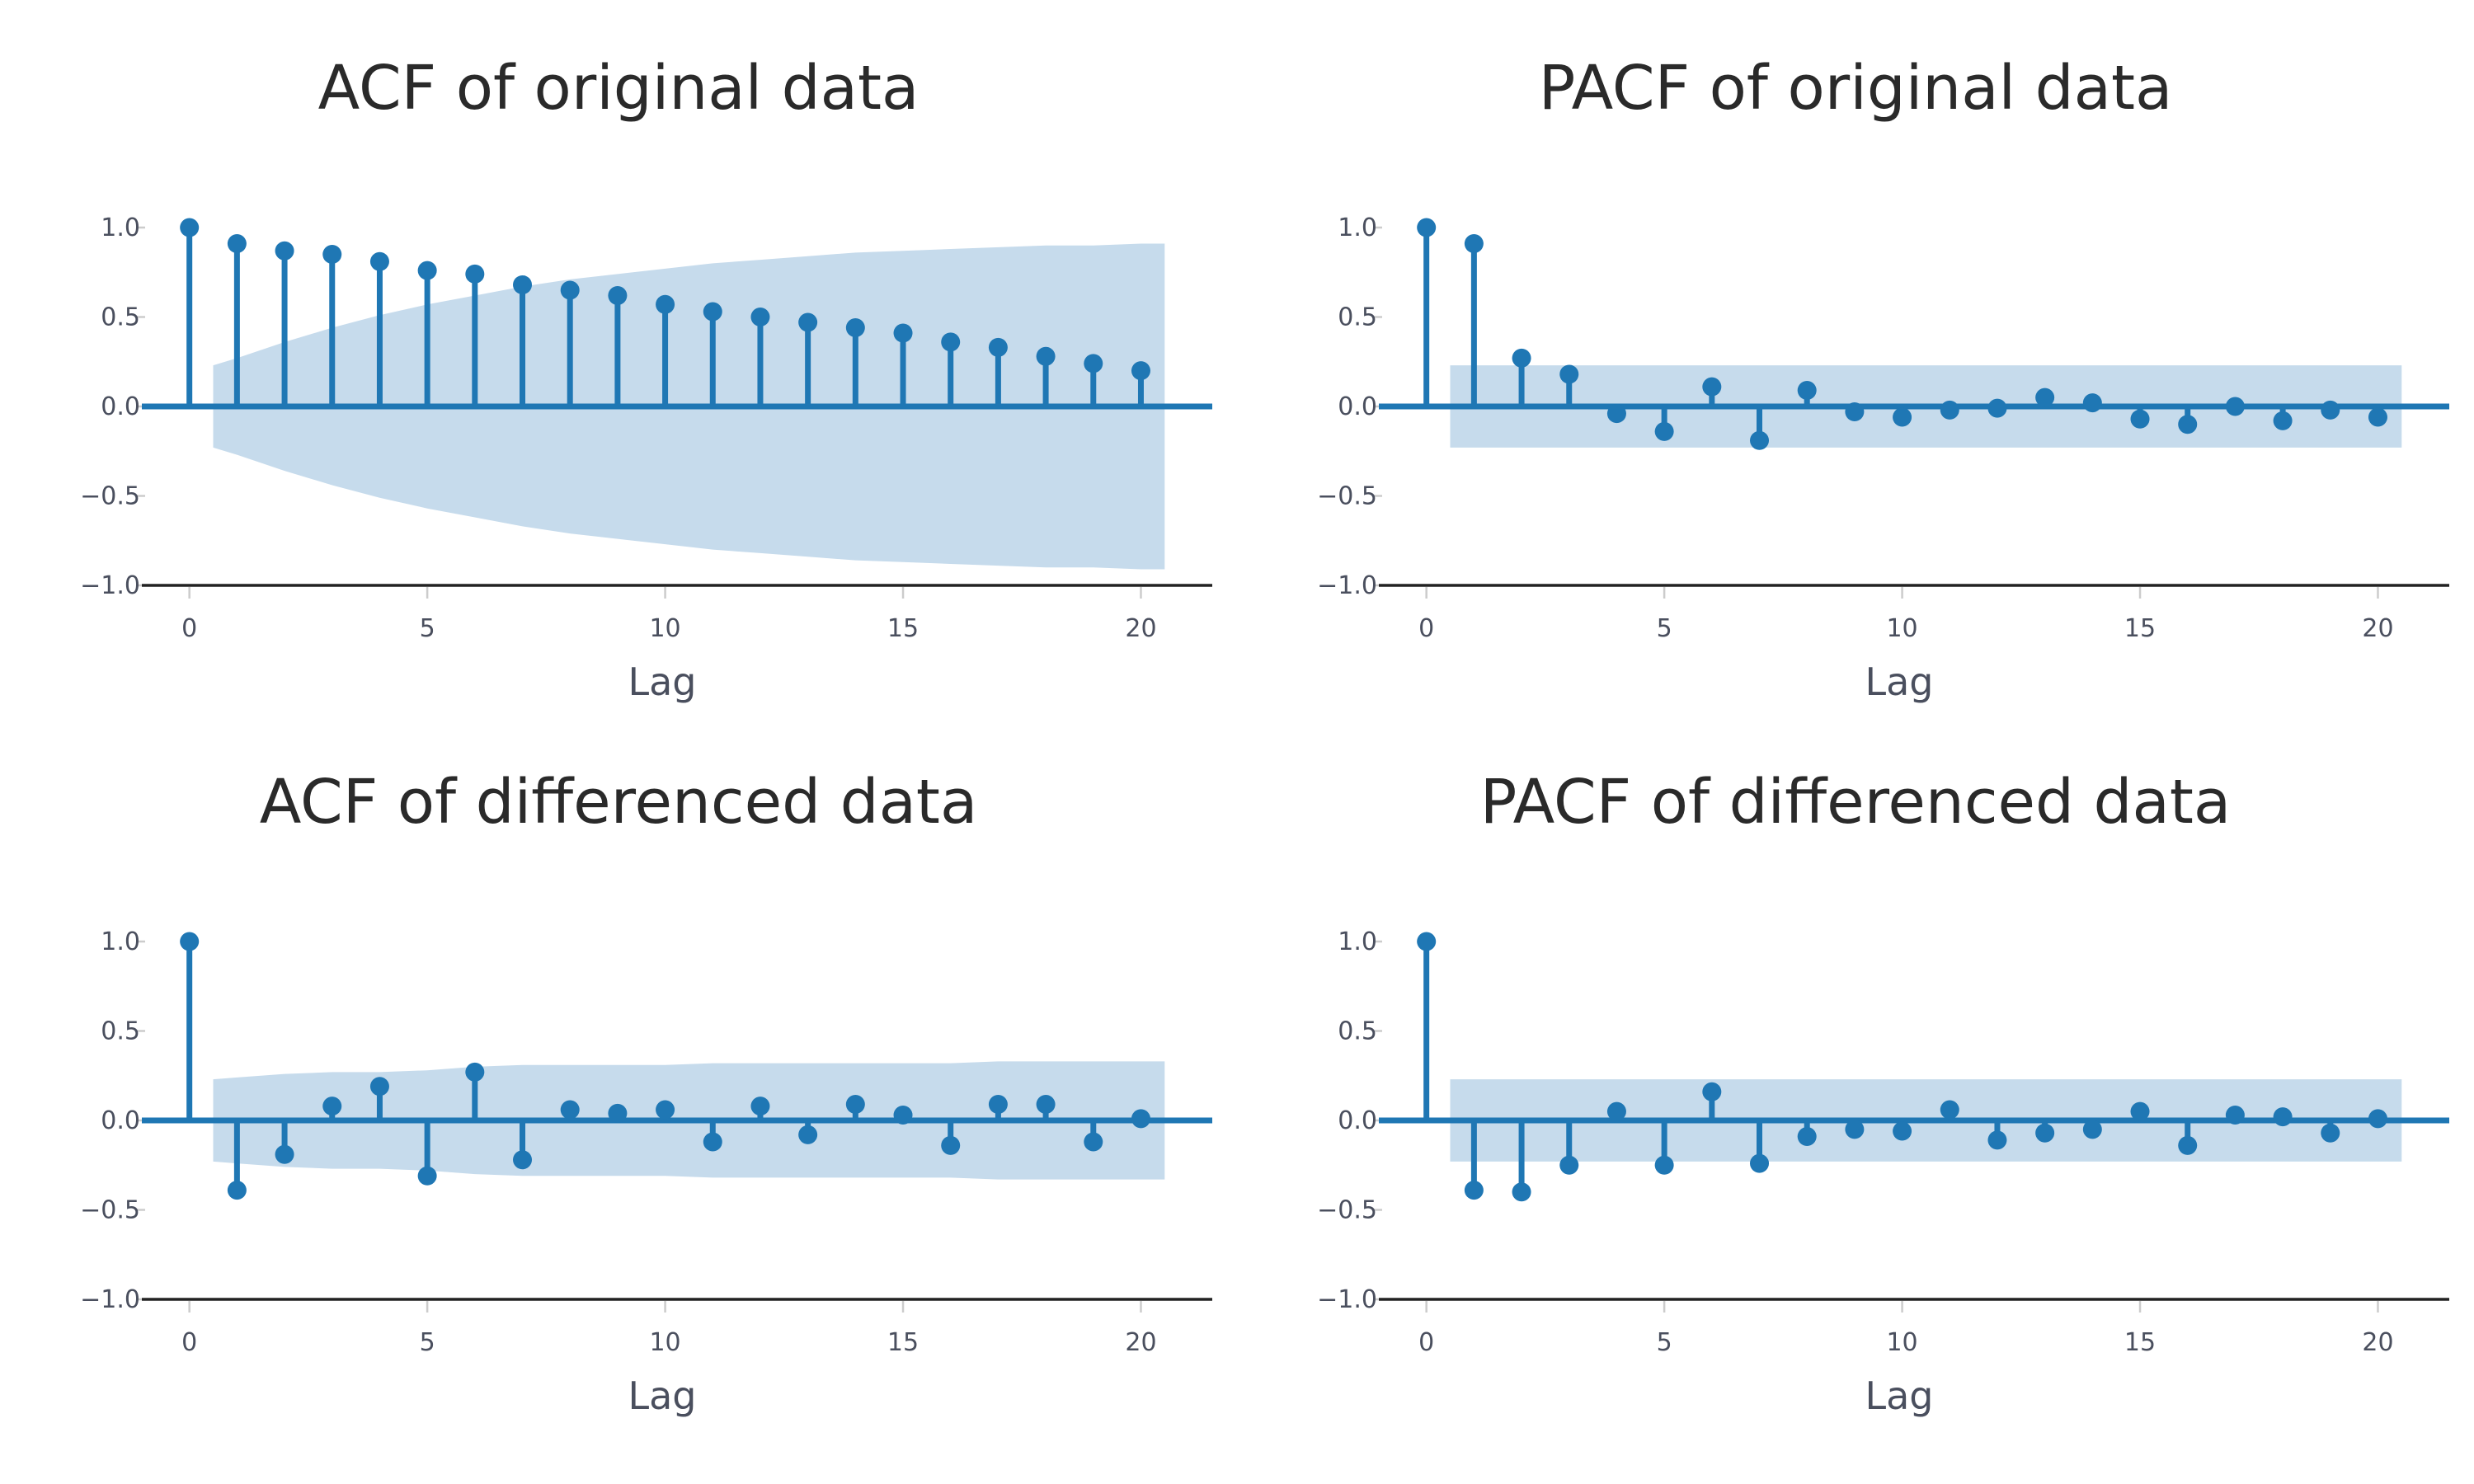 The image size is (2474, 1484). What do you see at coordinates (1855, 802) in the screenshot?
I see `panel-title: PACF of differenced data` at bounding box center [1855, 802].